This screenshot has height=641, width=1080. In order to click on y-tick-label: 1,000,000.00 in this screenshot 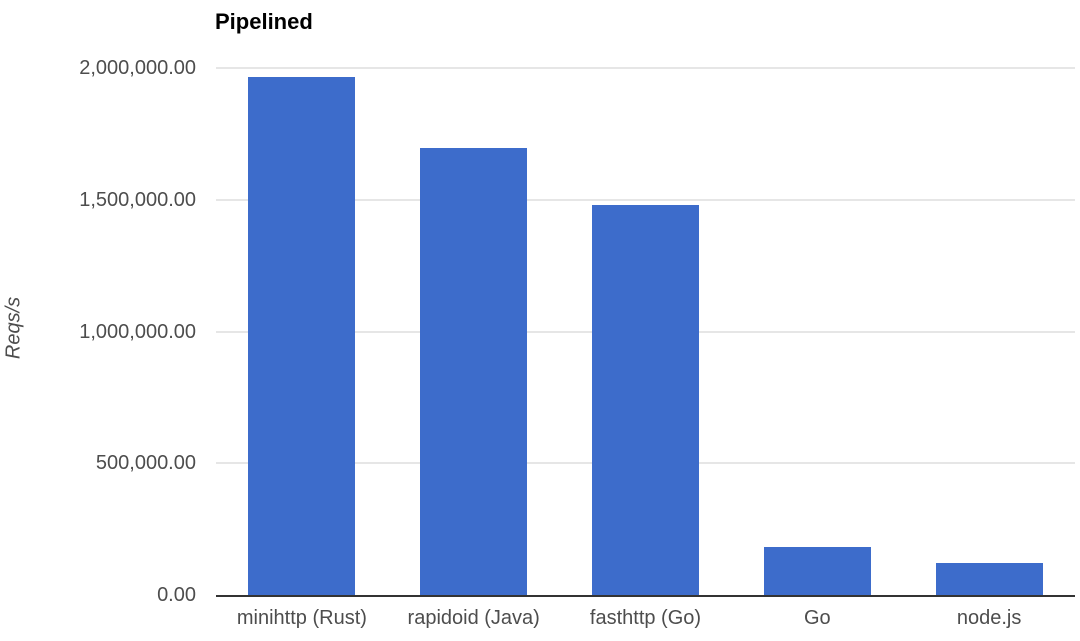, I will do `click(137, 331)`.